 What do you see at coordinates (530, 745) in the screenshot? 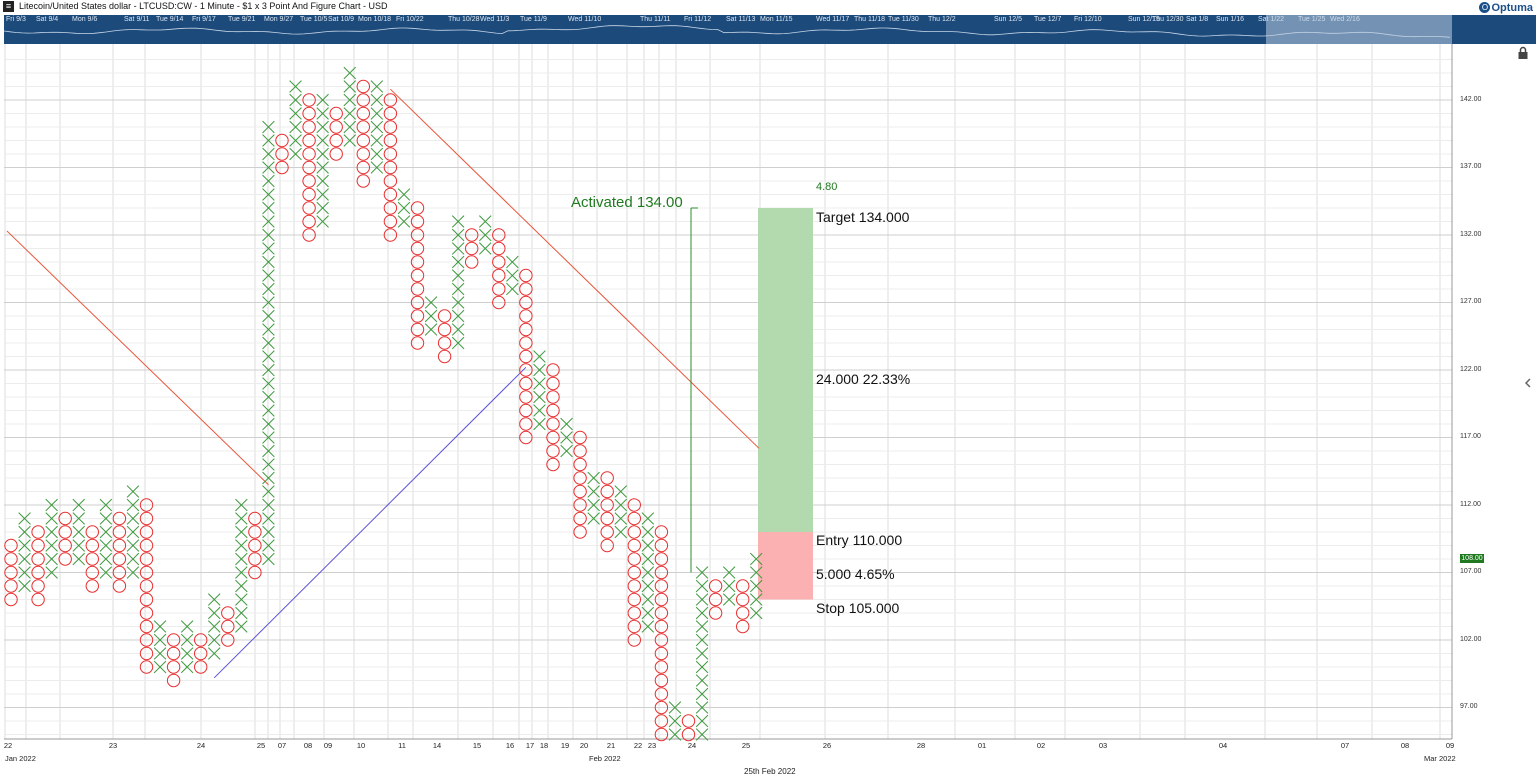
I see `x-tick-label: 17` at bounding box center [530, 745].